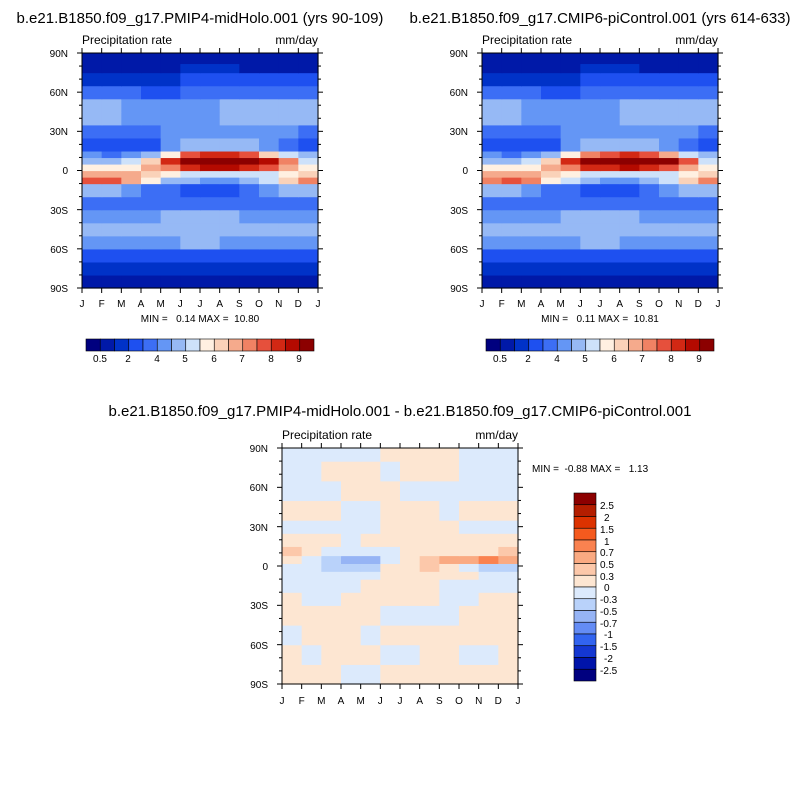 This screenshot has height=800, width=800. I want to click on units-label: mm/day, so click(496, 435).